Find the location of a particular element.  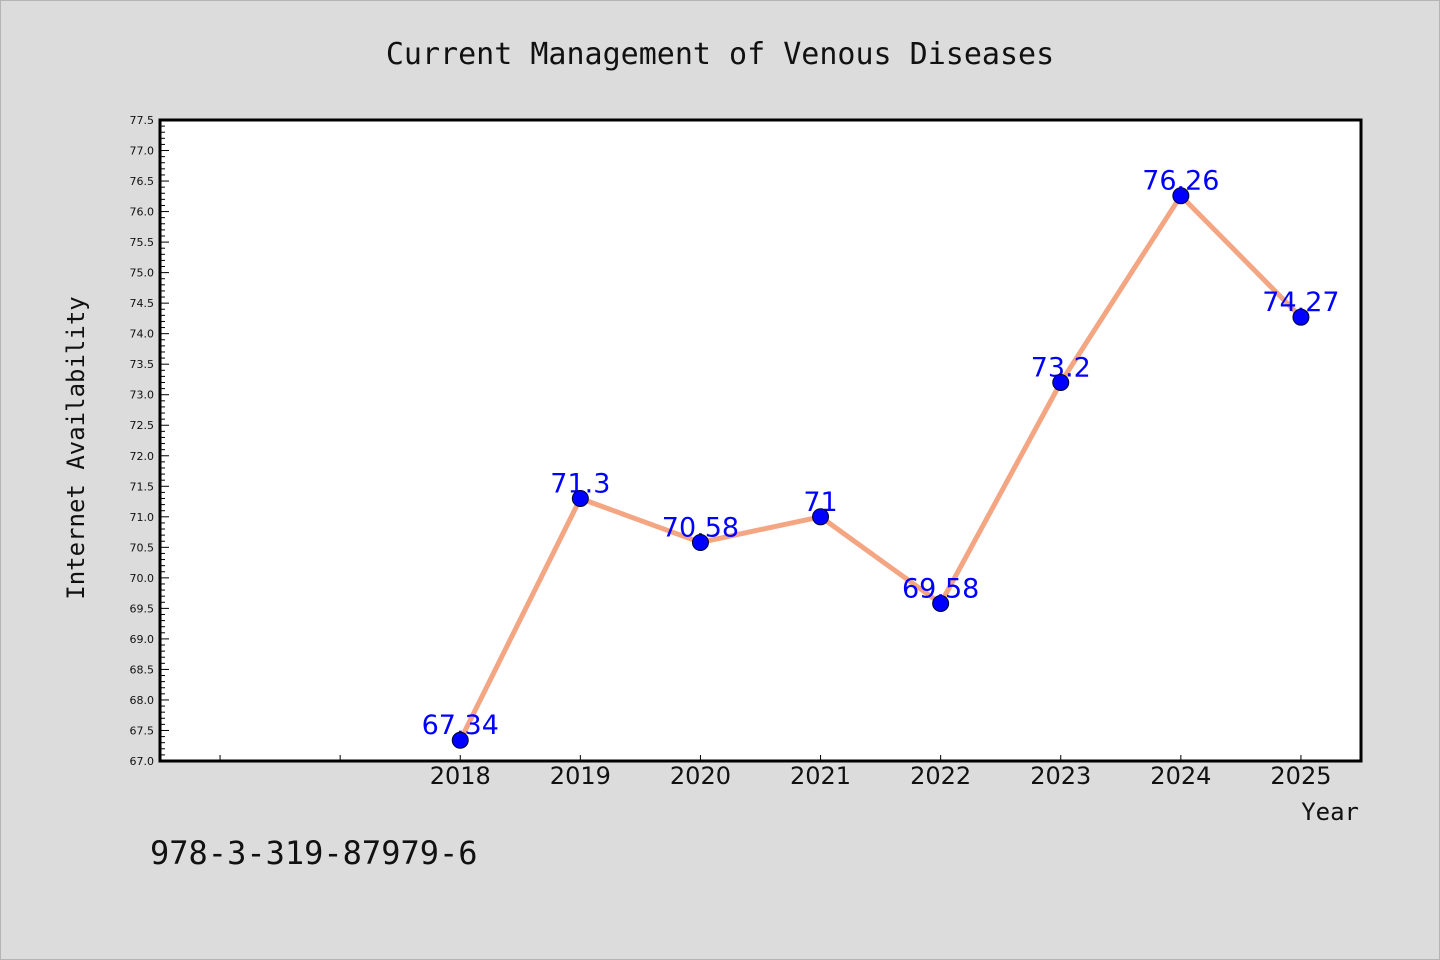

x-tick-label: 2022 is located at coordinates (940, 776).